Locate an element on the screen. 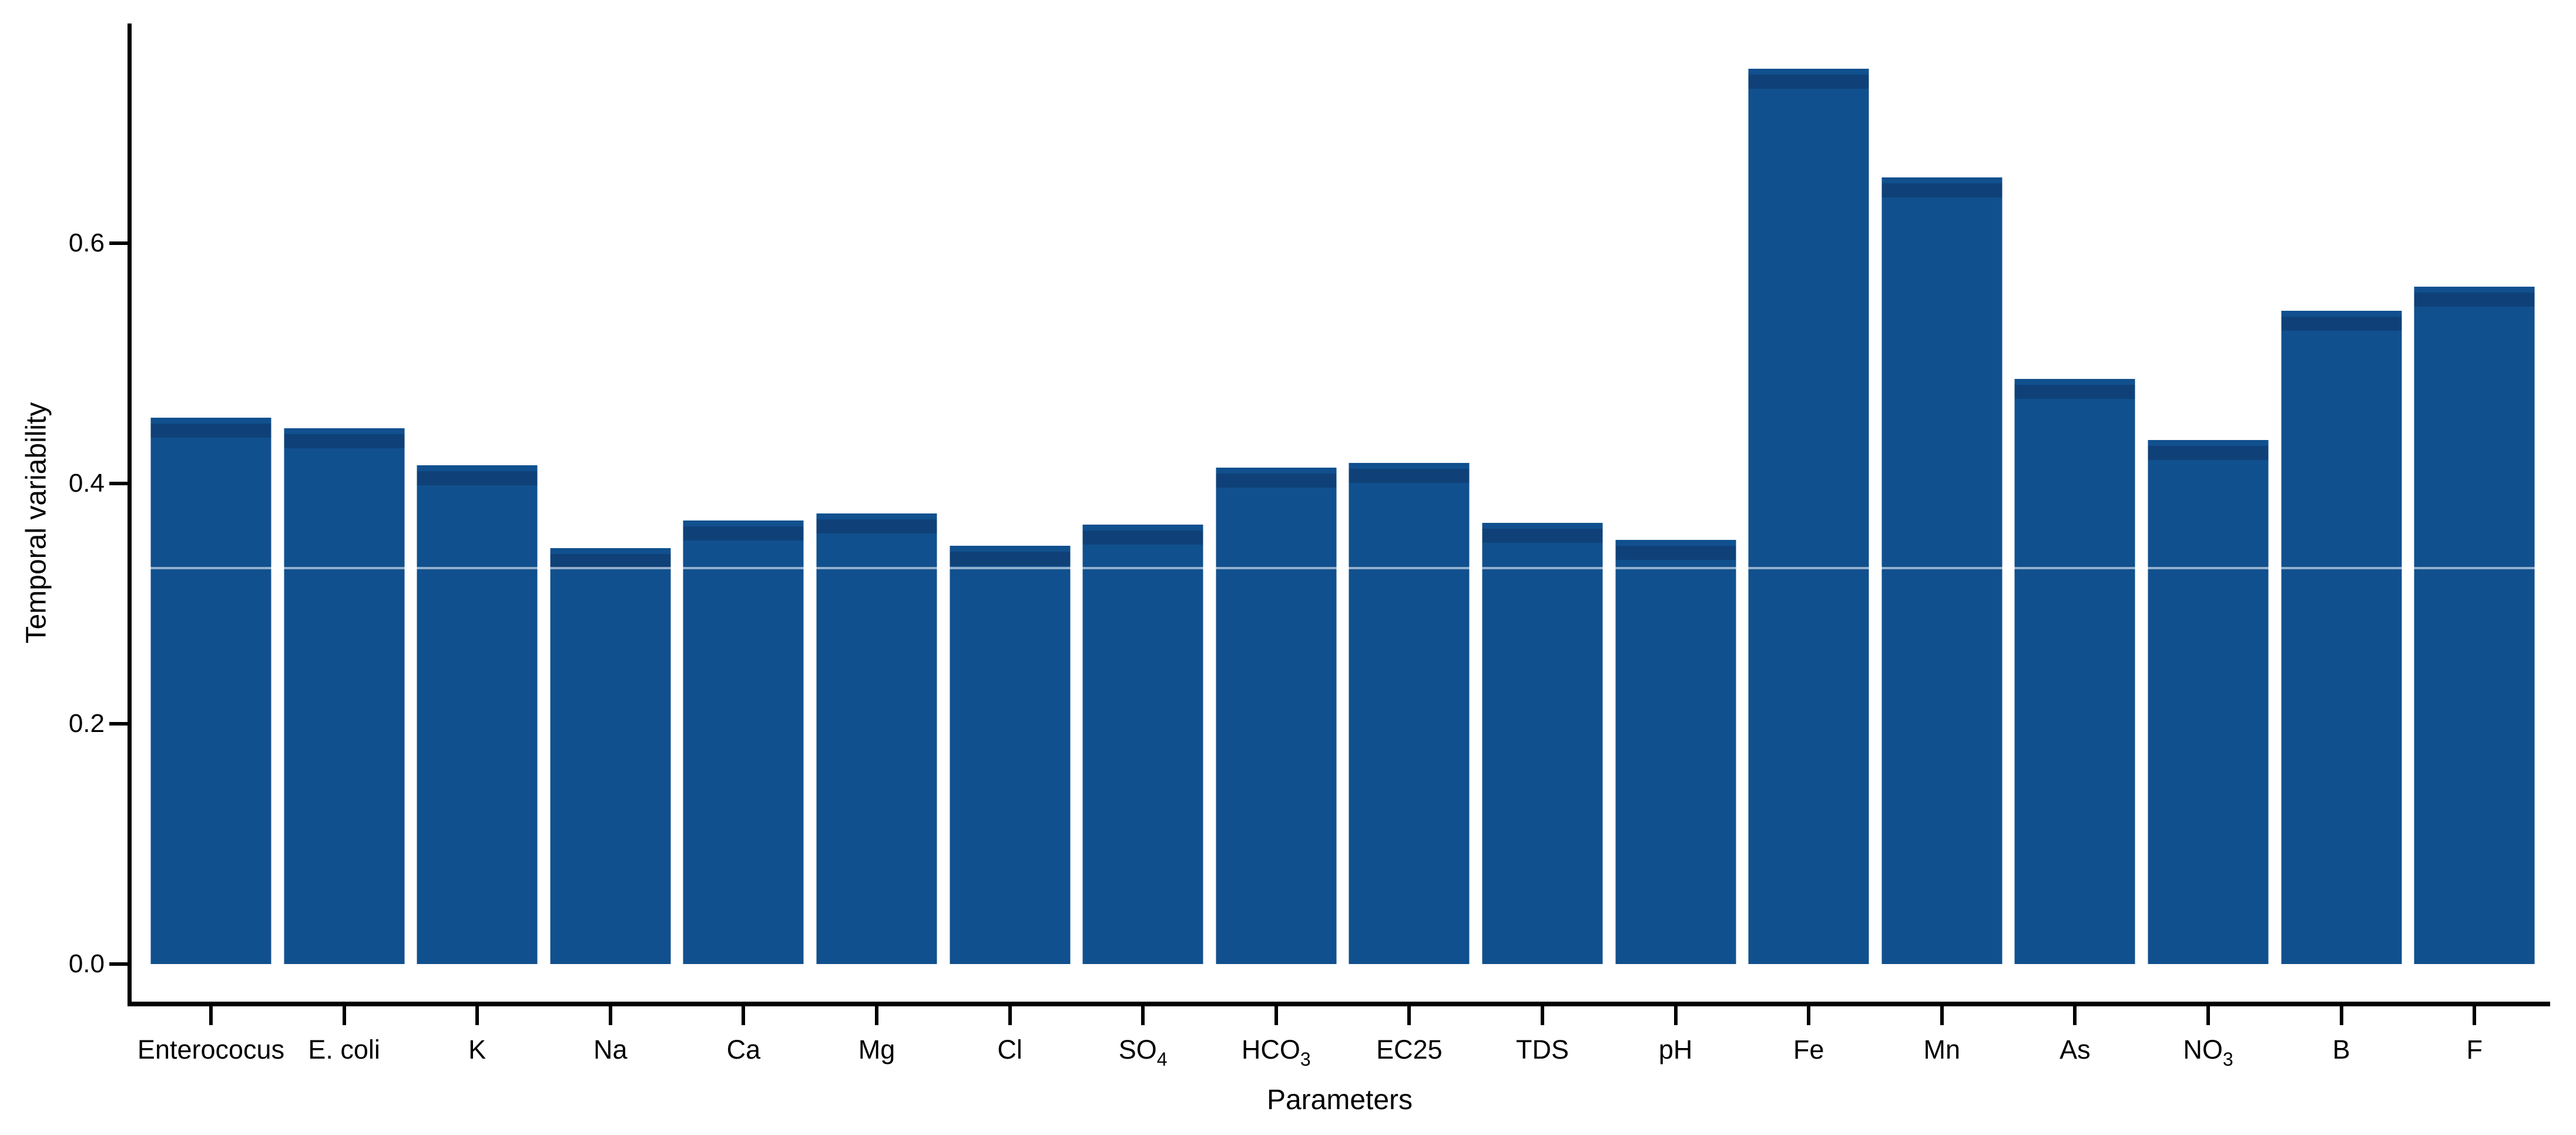 This screenshot has width=2576, height=1135. y-tick-0.6 is located at coordinates (118, 243).